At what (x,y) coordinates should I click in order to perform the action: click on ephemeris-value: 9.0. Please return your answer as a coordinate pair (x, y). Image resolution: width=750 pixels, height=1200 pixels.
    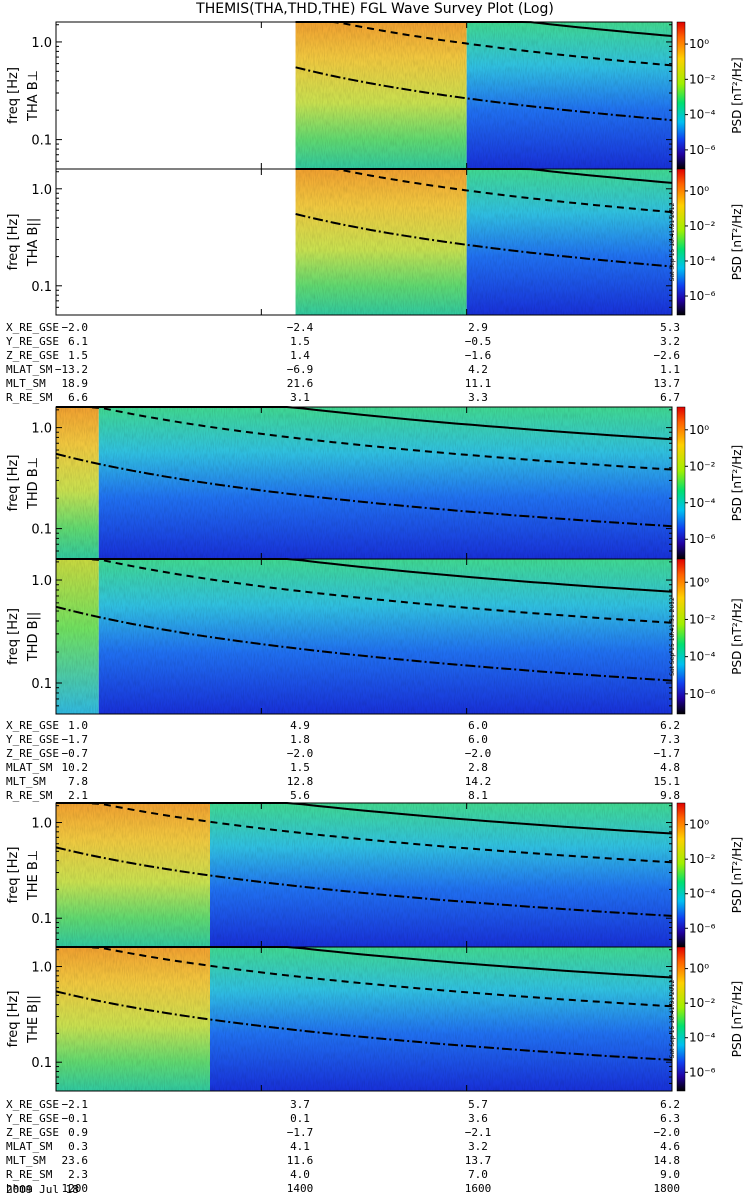
    Looking at the image, I should click on (670, 1174).